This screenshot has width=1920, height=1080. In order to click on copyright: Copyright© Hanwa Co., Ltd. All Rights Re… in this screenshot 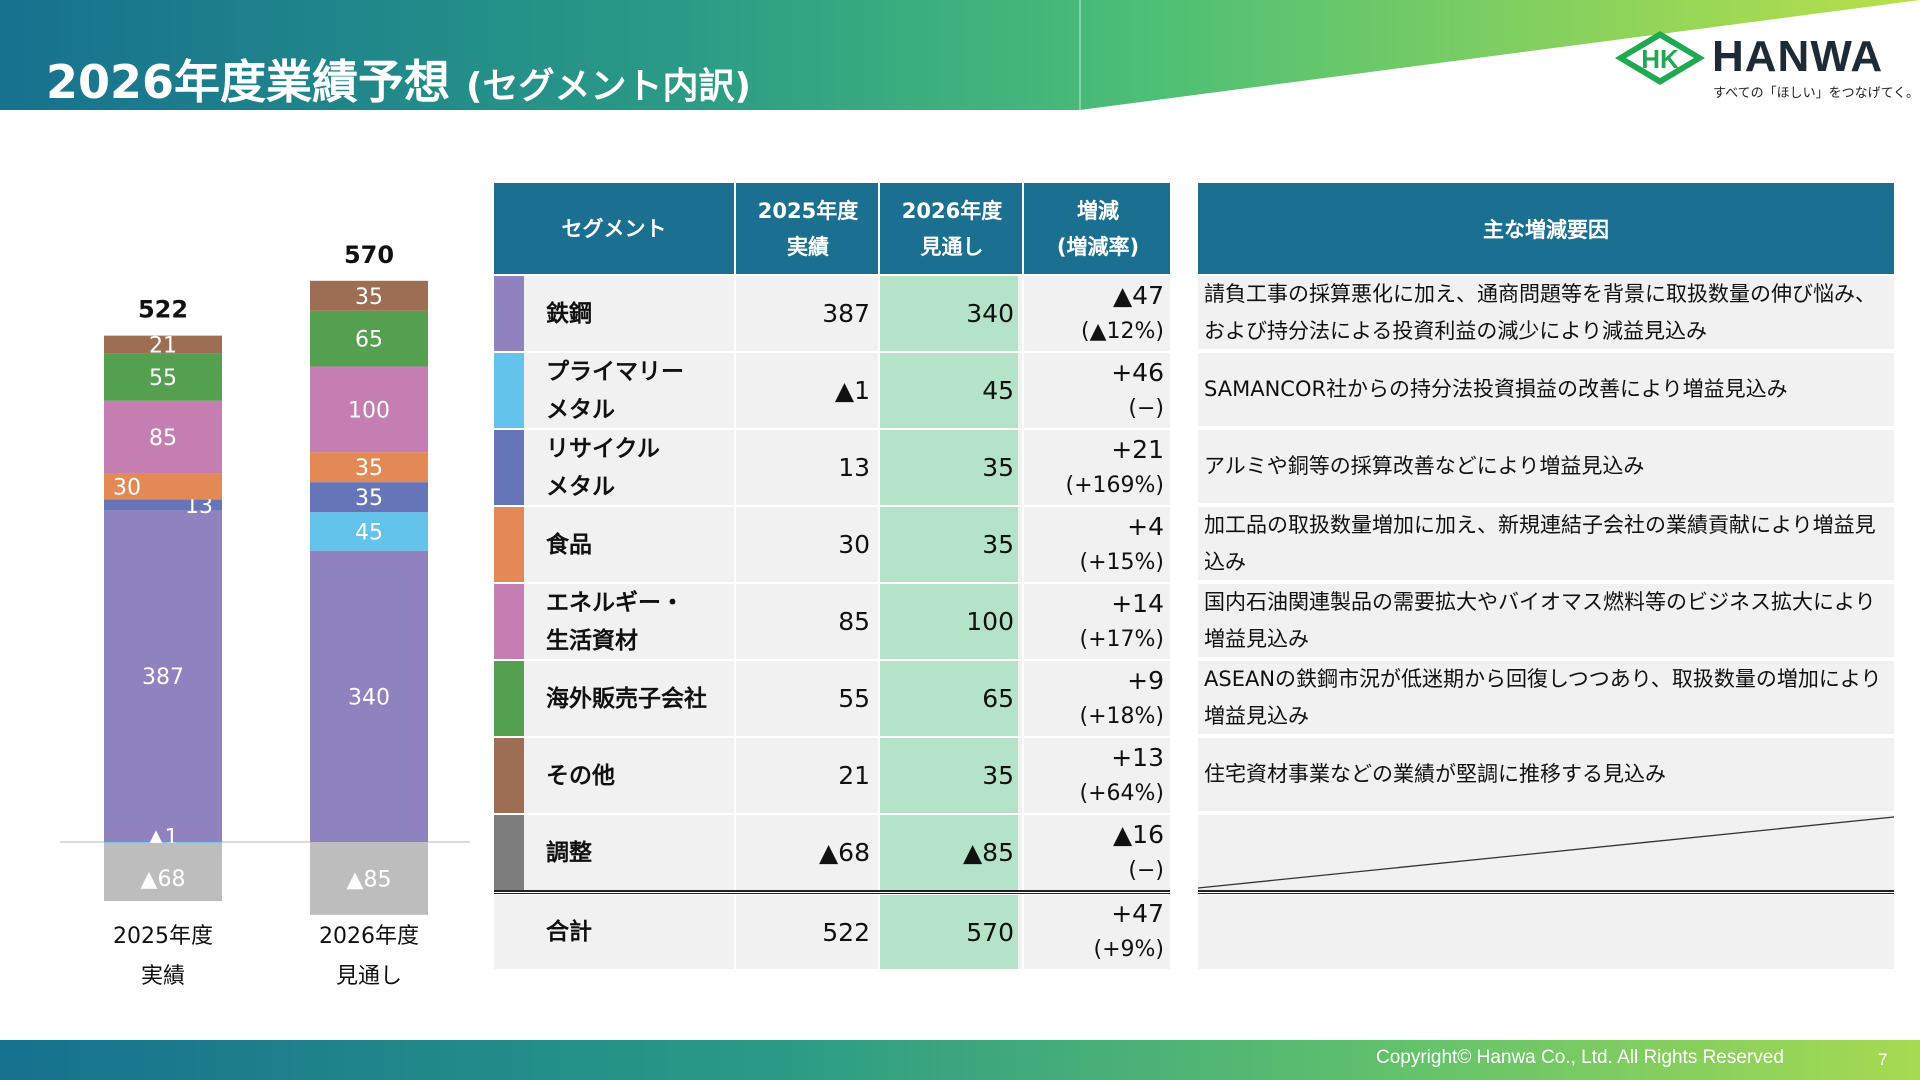, I will do `click(1580, 1057)`.